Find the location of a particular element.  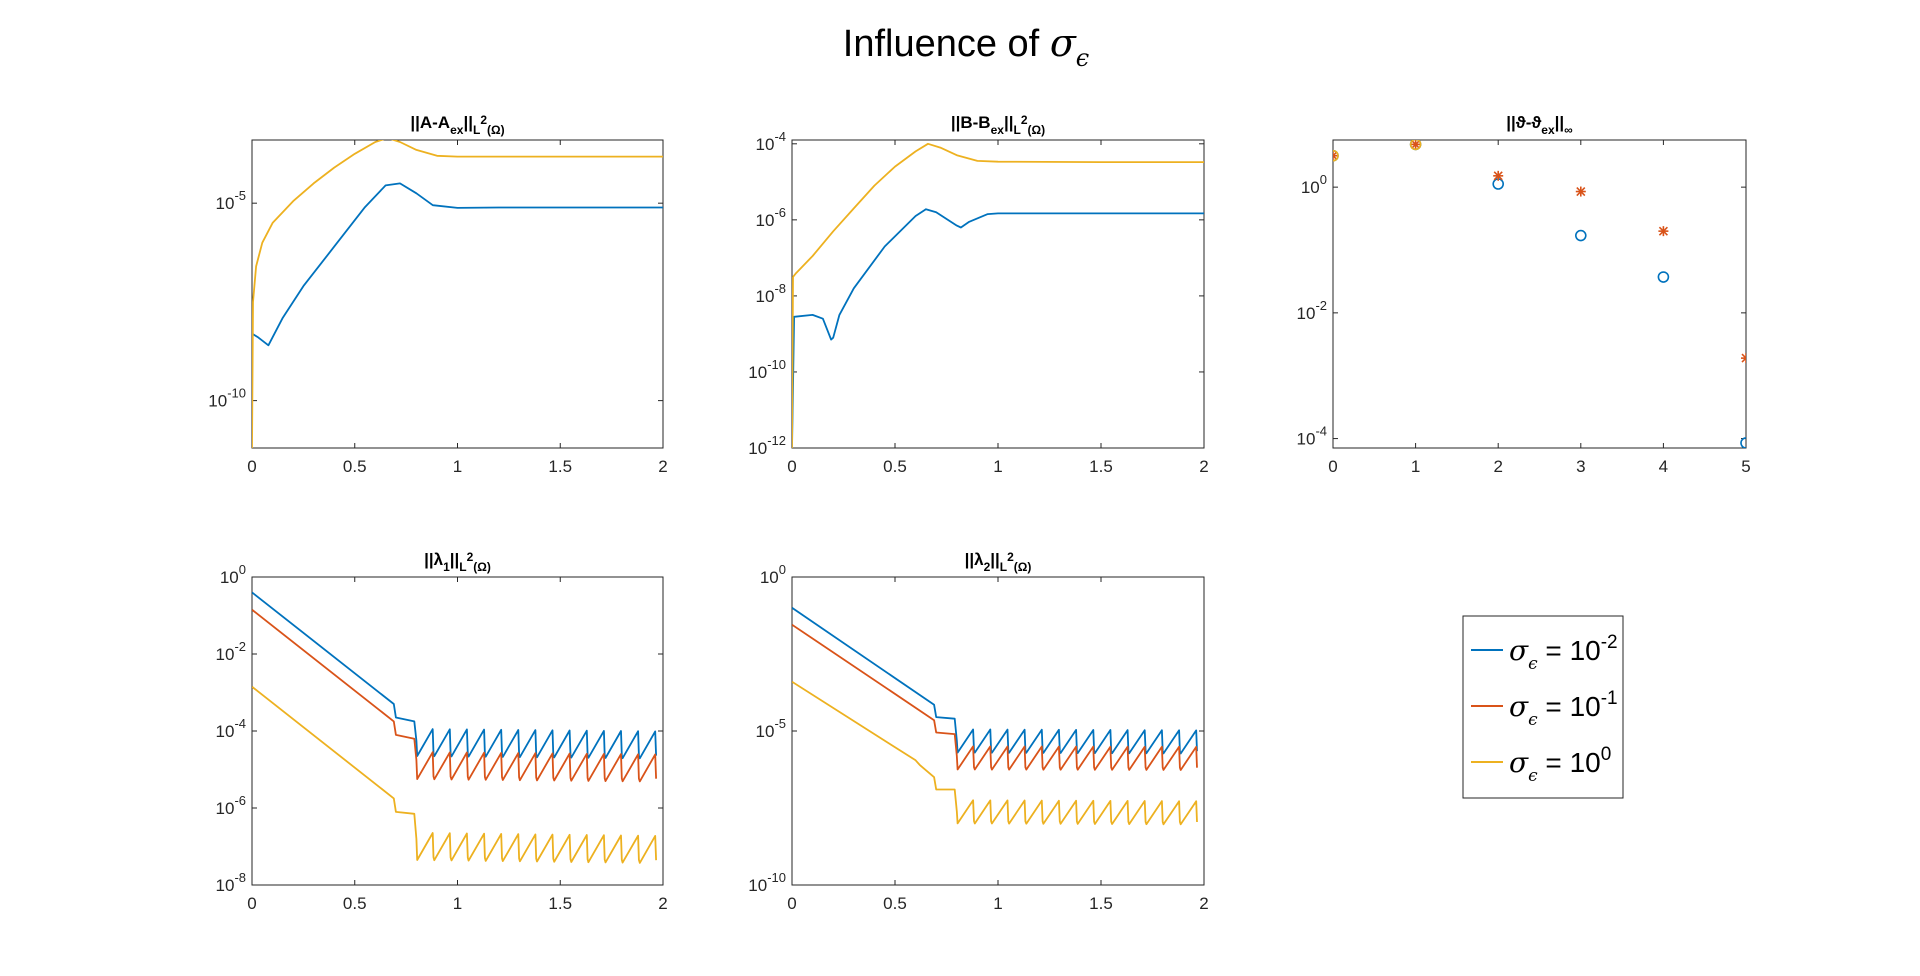

subplot-5: ||λ2||L2(Ω) 0 0.5 1 1.5 2 100 10⁻⁵ 10⁻¹⁰ is located at coordinates (978, 731).